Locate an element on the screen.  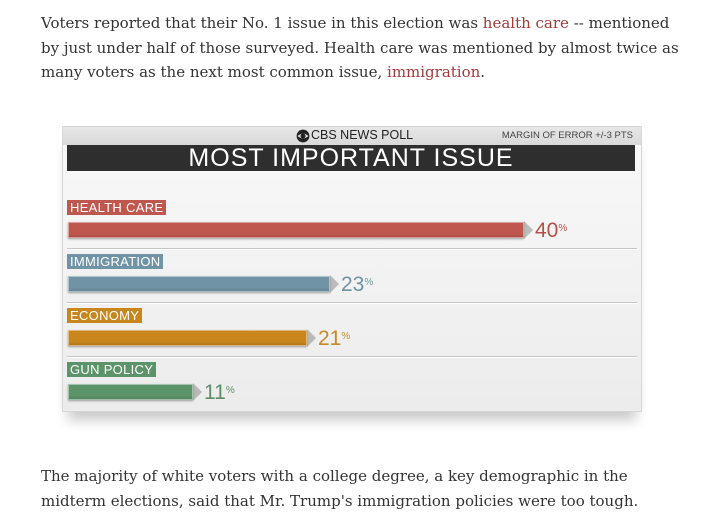
bar-health-care is located at coordinates (296, 230).